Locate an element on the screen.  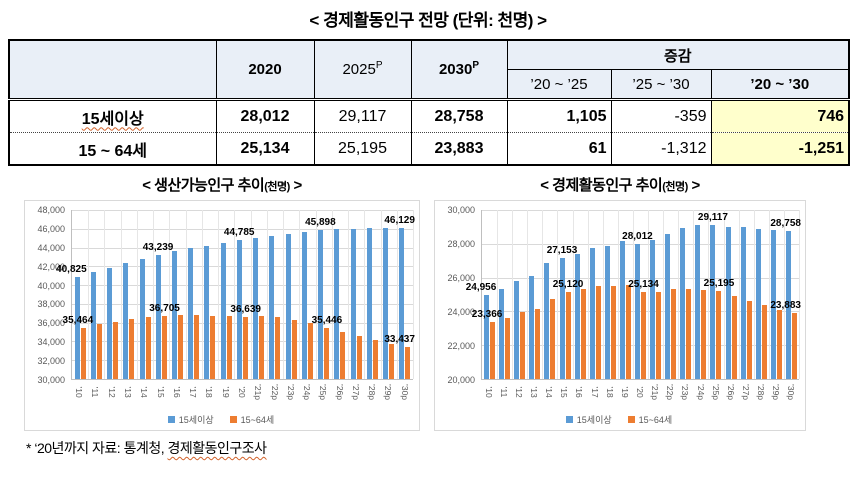
data-label: 25,134 is located at coordinates (643, 285).